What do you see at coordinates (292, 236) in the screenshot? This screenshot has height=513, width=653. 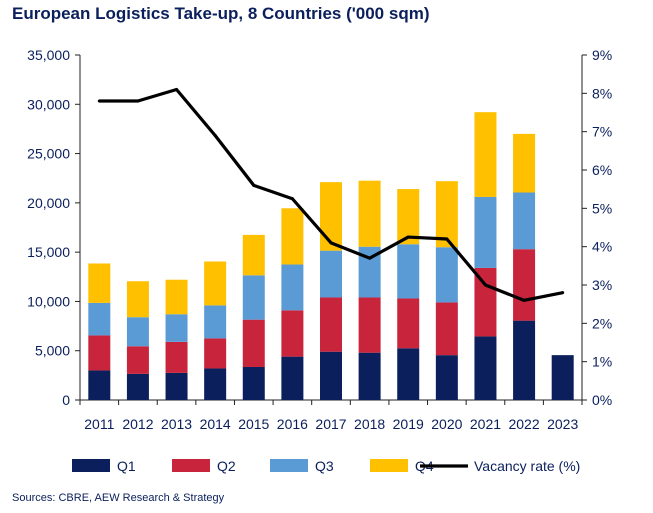 I see `bar-q4-2016` at bounding box center [292, 236].